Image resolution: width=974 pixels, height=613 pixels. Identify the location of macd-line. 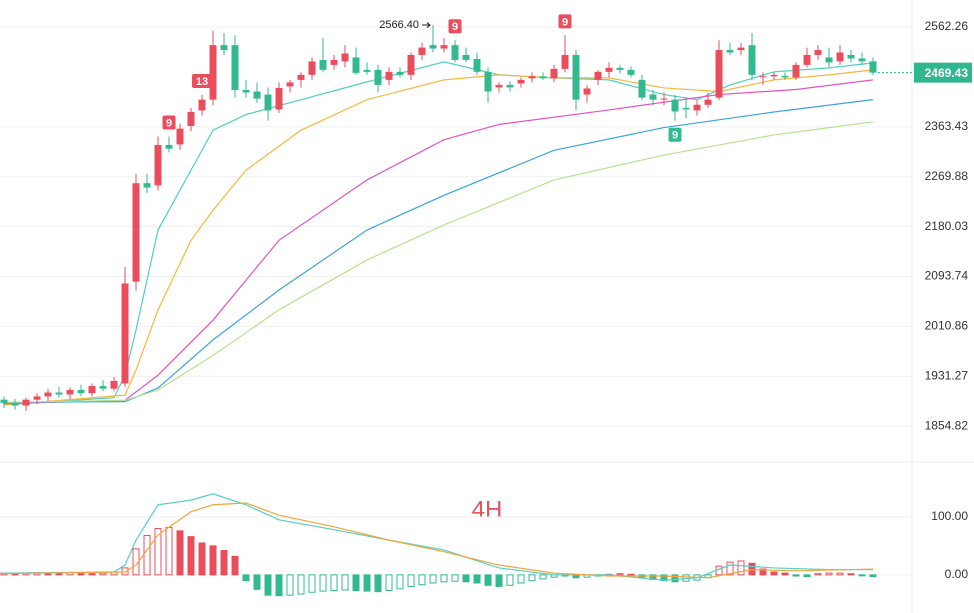
(438, 540).